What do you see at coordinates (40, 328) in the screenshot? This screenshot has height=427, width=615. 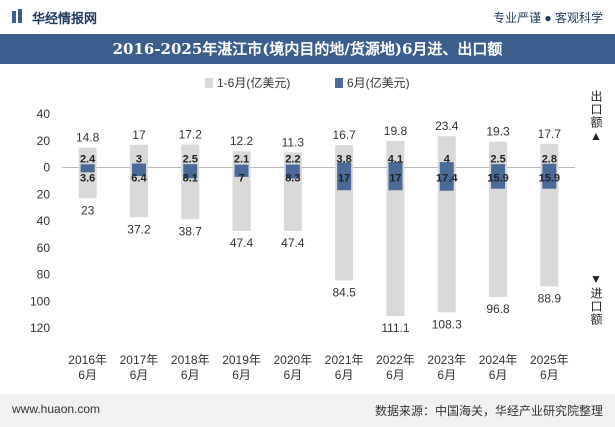 I see `y-tick-label: 120` at bounding box center [40, 328].